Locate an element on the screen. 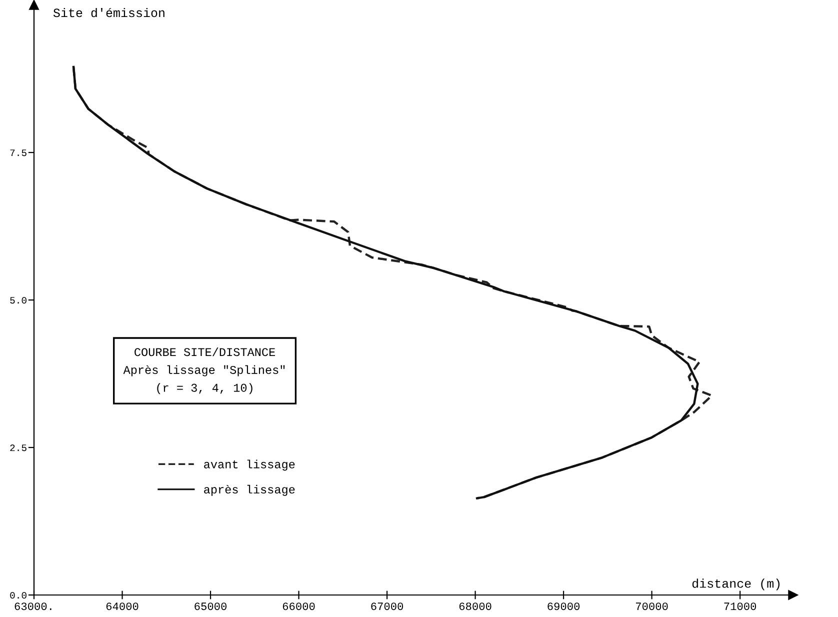  x-axis-title: distance (m) is located at coordinates (736, 584).